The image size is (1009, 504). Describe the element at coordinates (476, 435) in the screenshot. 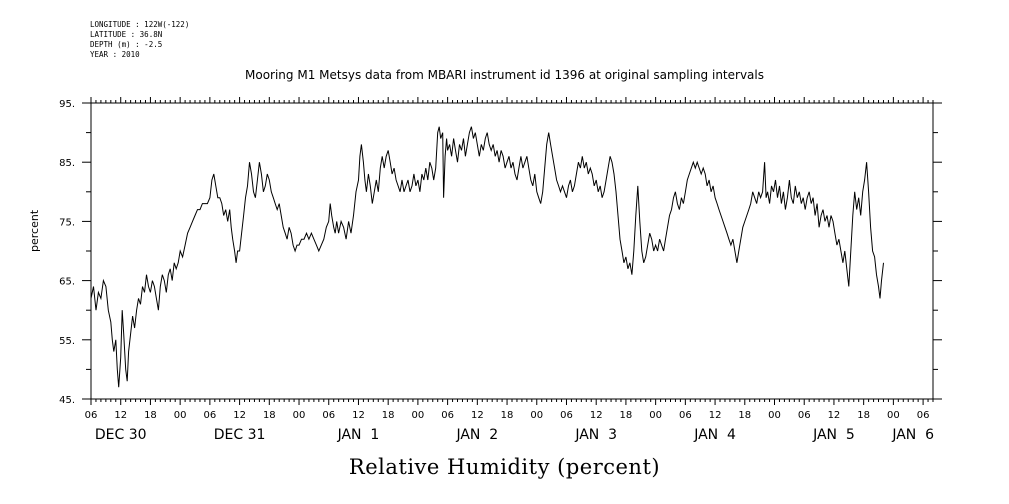

I see `x-day-label: JAN 2` at that location.